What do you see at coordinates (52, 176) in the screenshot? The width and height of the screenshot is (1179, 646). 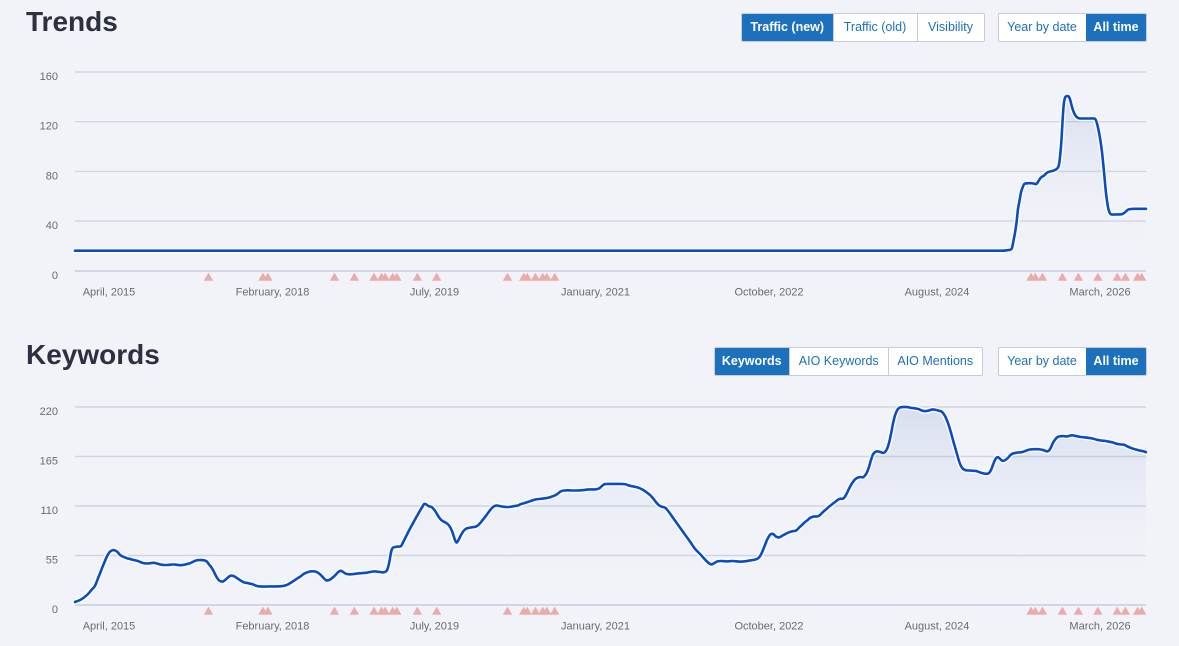 I see `svg-text: 80` at bounding box center [52, 176].